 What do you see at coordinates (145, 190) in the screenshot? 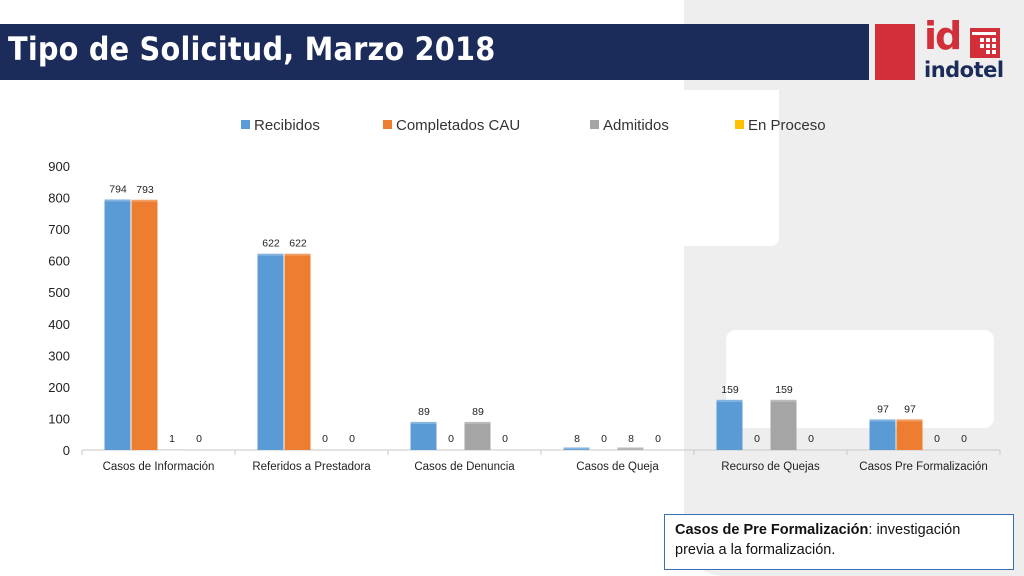
I see `data-label: 793` at bounding box center [145, 190].